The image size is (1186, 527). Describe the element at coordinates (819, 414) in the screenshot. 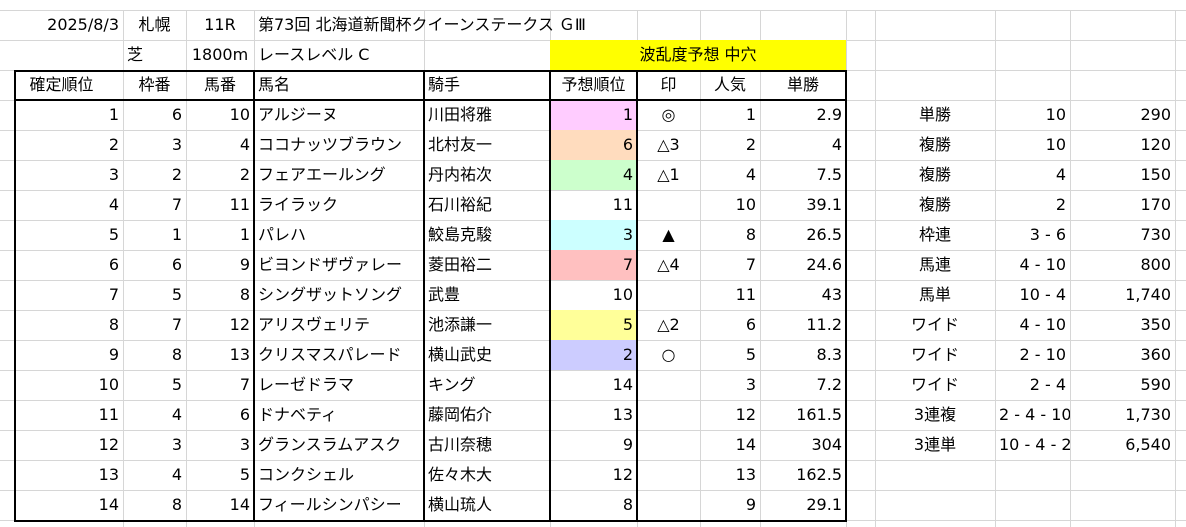

I see `result-cell-odds: 161.5` at that location.